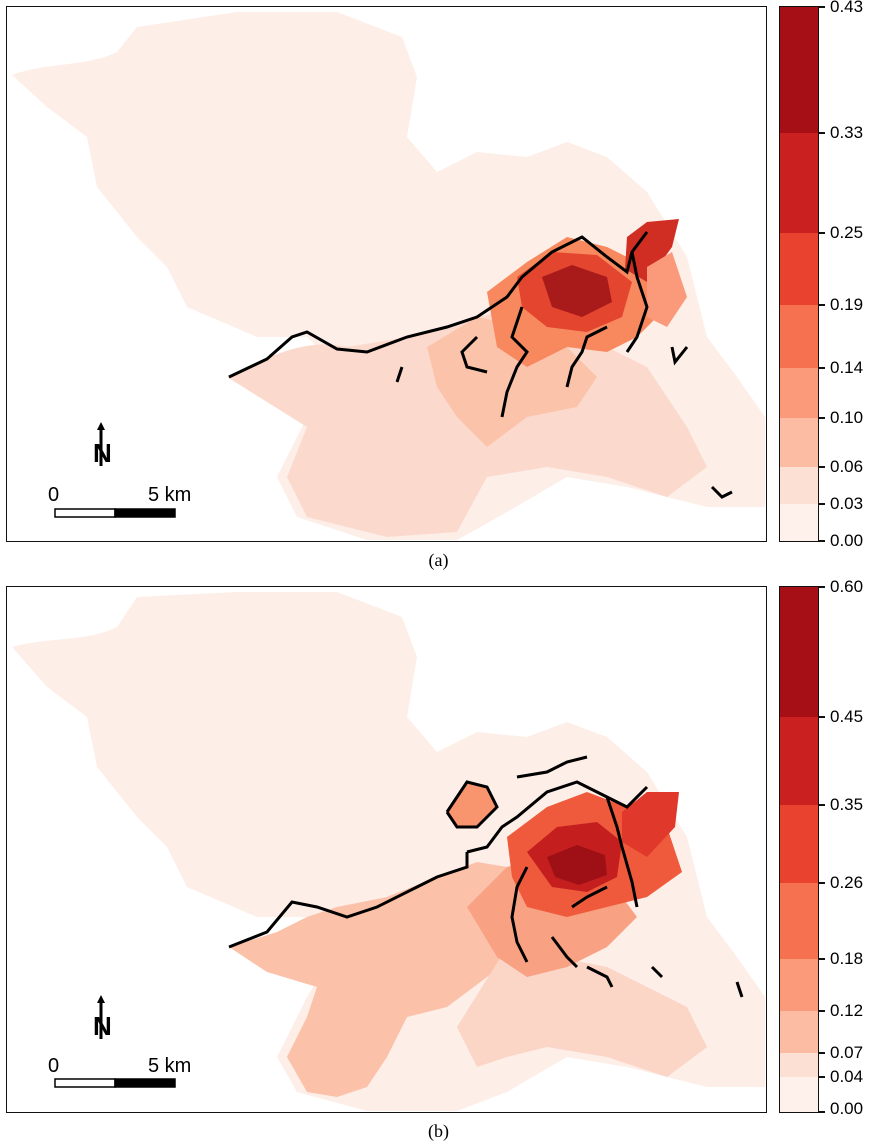 The width and height of the screenshot is (877, 1147). What do you see at coordinates (847, 804) in the screenshot?
I see `legend-label: 0.35` at bounding box center [847, 804].